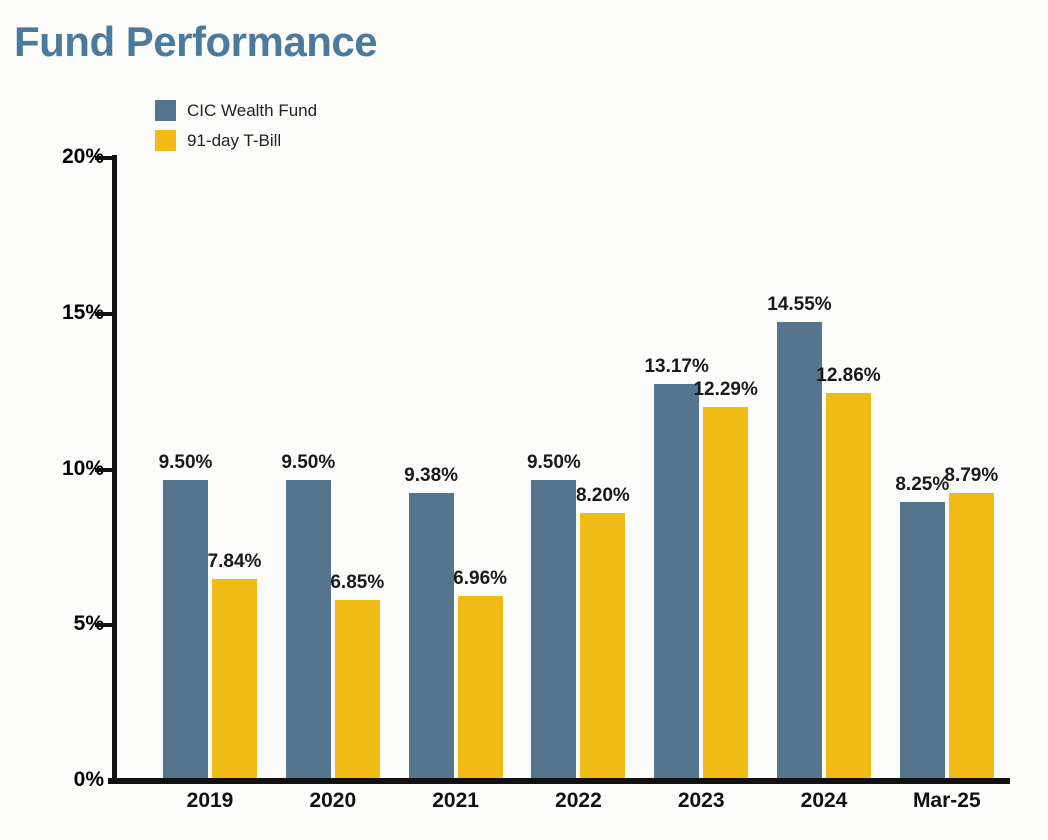 The height and width of the screenshot is (840, 1048). Describe the element at coordinates (725, 390) in the screenshot. I see `tbill-value-label: 12.29%` at that location.